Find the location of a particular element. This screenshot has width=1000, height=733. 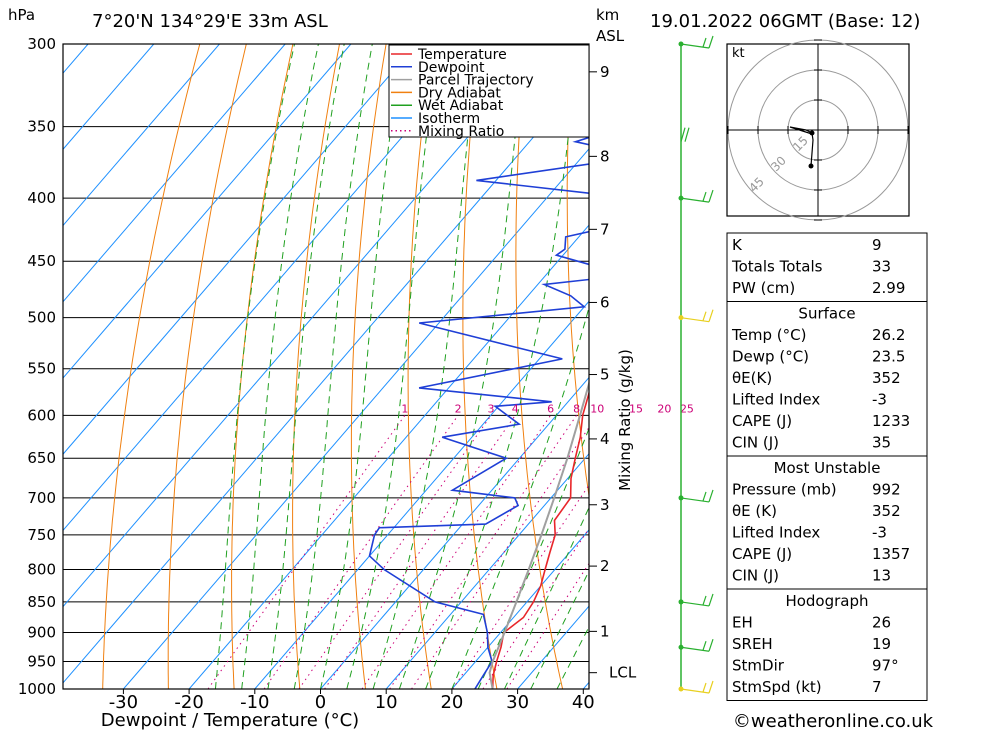

pressure-tick-label: 750 is located at coordinates (41, 535).